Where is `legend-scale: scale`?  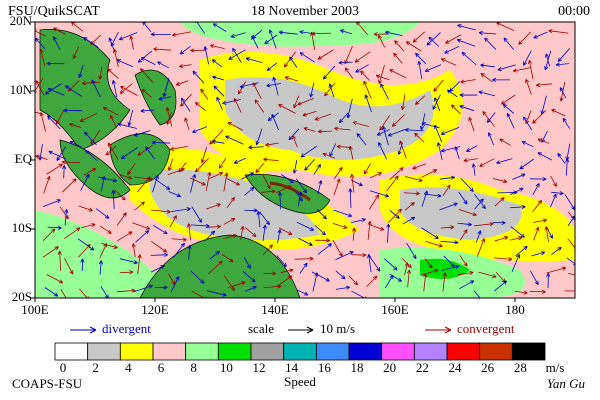
legend-scale: scale is located at coordinates (261, 328).